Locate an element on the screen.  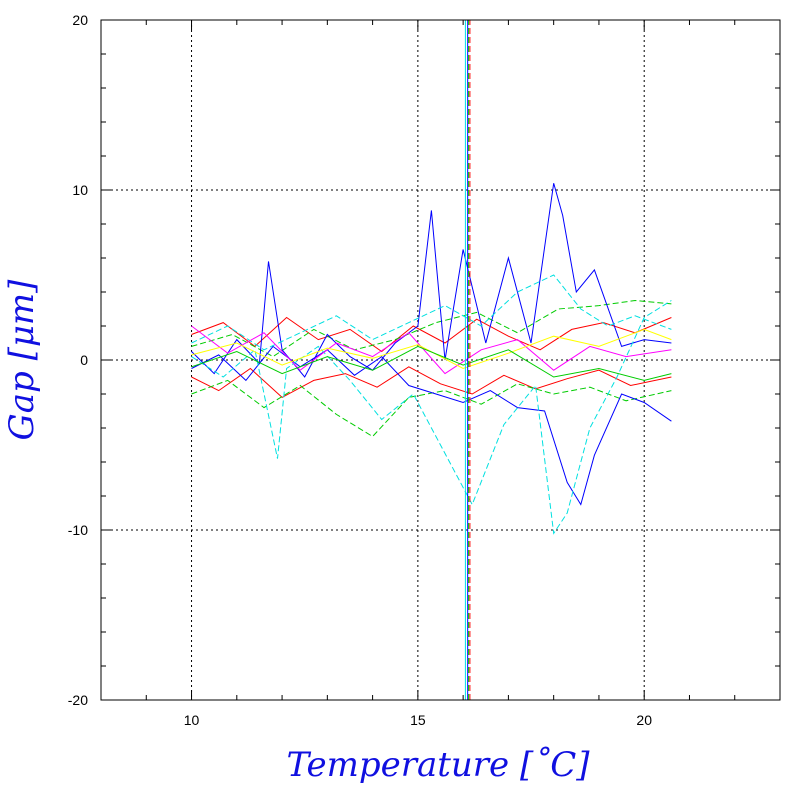
x-tick-label: 15 is located at coordinates (418, 720).